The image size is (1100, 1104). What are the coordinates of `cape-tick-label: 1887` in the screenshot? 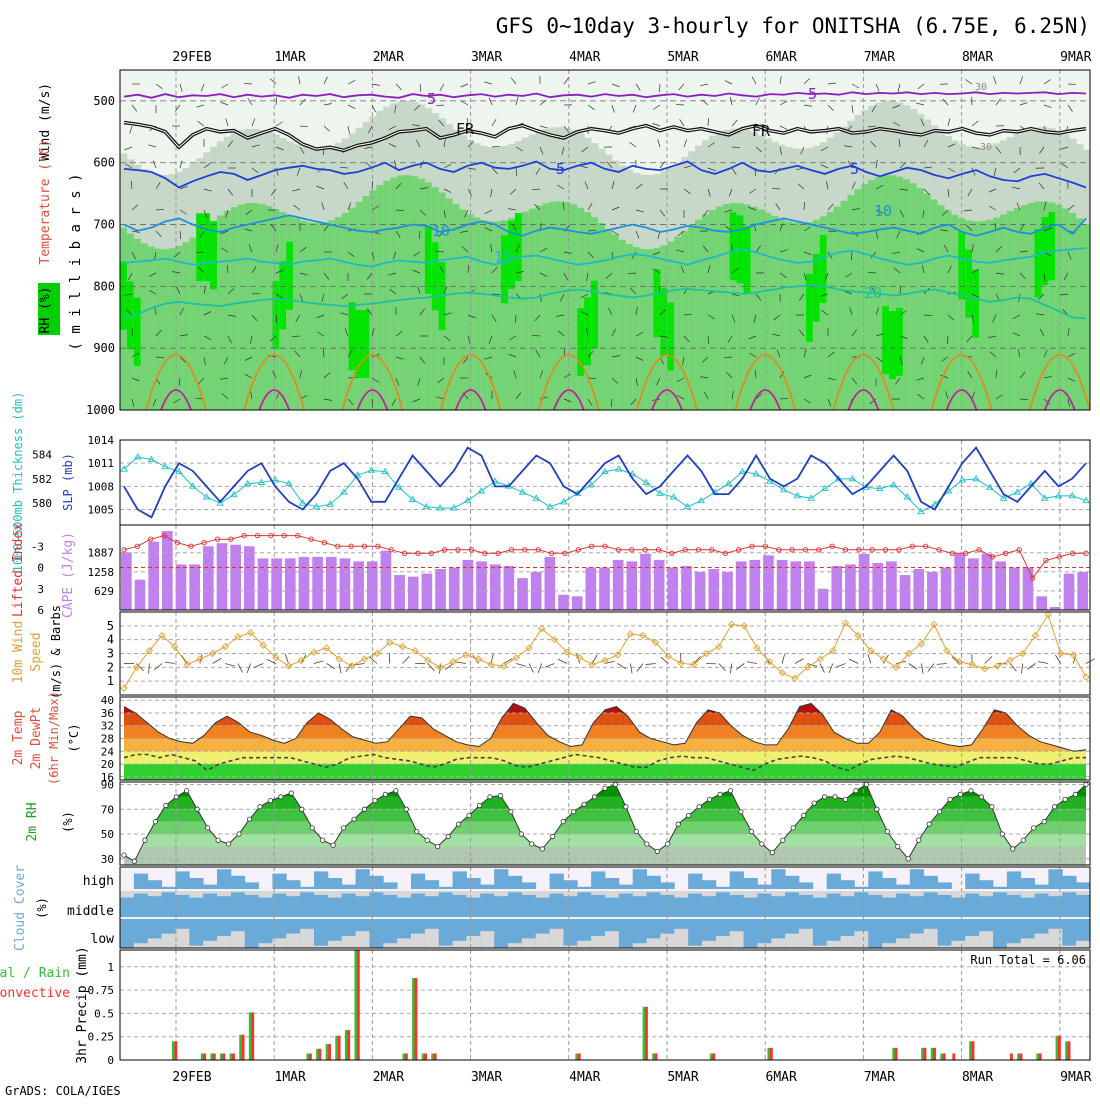 It's located at (101, 553).